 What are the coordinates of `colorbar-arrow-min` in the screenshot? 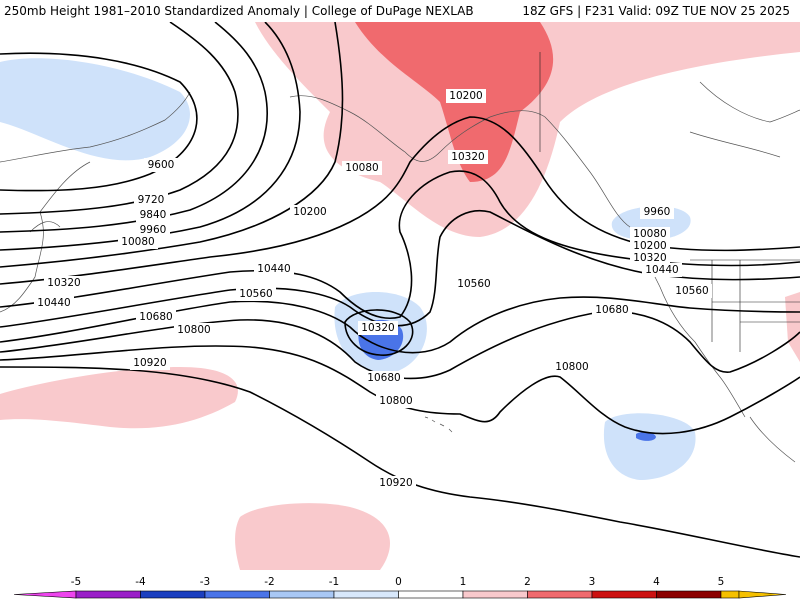 It's located at (45, 594).